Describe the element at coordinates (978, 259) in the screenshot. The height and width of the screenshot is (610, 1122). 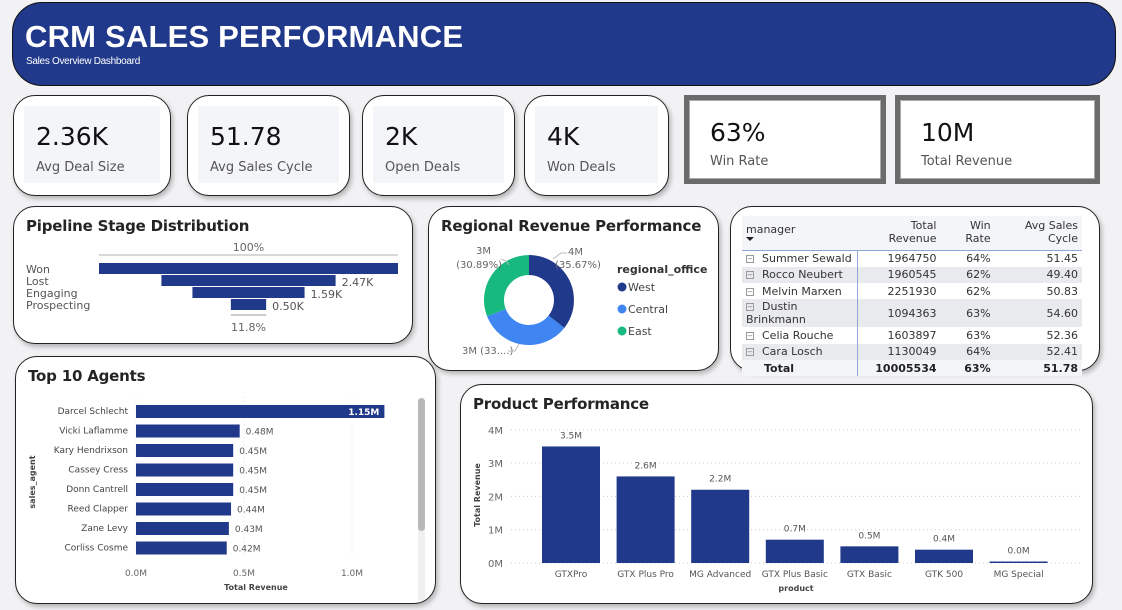
I see `value-cell: 64%` at that location.